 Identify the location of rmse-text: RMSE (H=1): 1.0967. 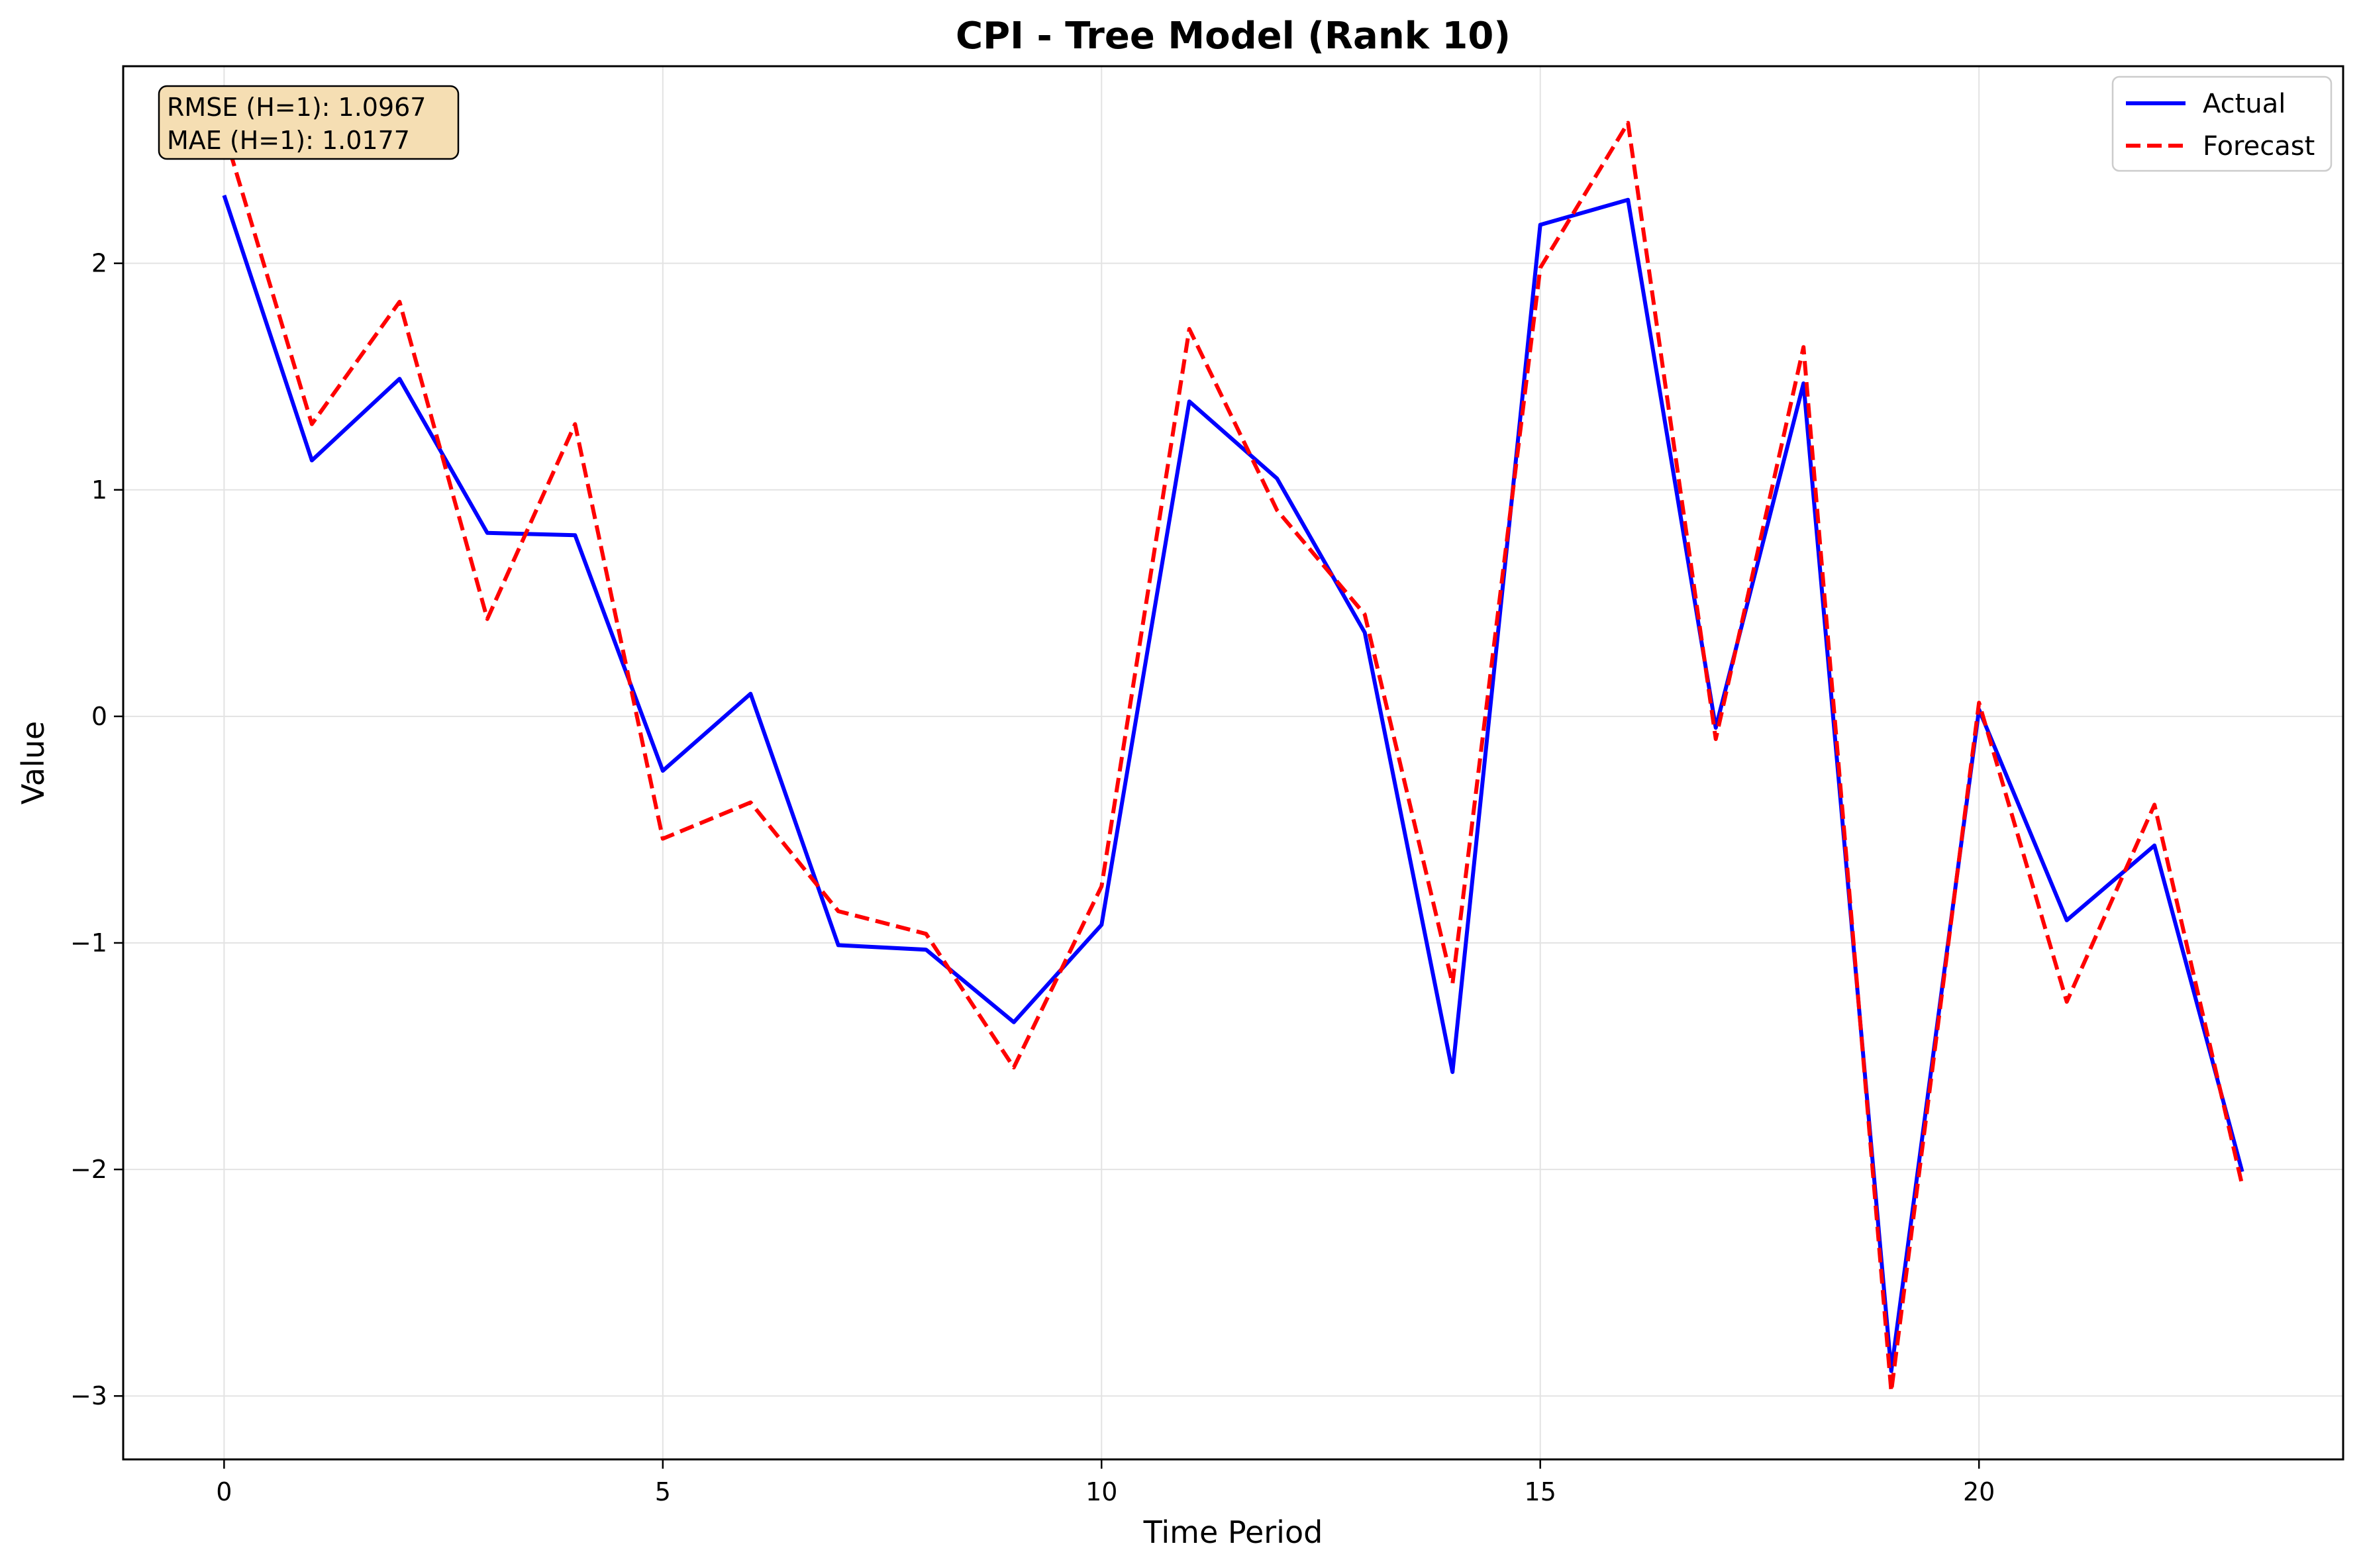
(297, 107).